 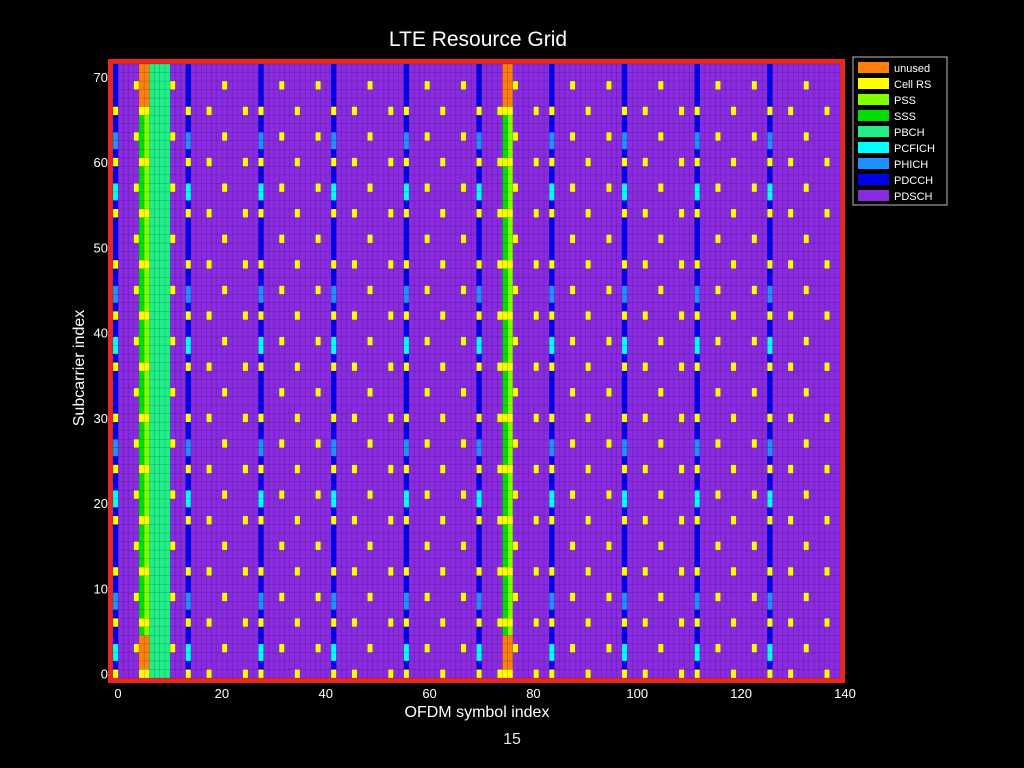 What do you see at coordinates (873, 131) in the screenshot?
I see `legend-swatch-pbch` at bounding box center [873, 131].